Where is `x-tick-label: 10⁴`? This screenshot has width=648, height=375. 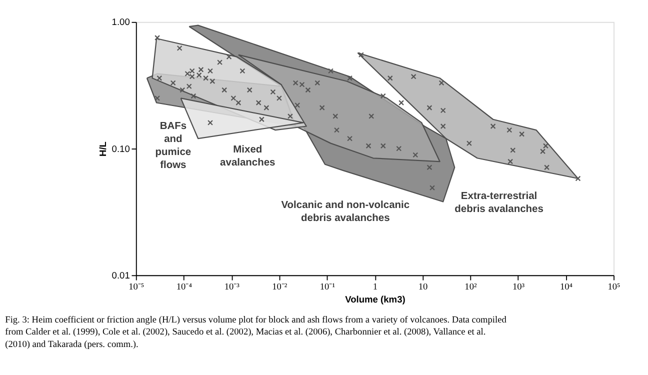 x-tick-label: 10⁴ is located at coordinates (566, 287).